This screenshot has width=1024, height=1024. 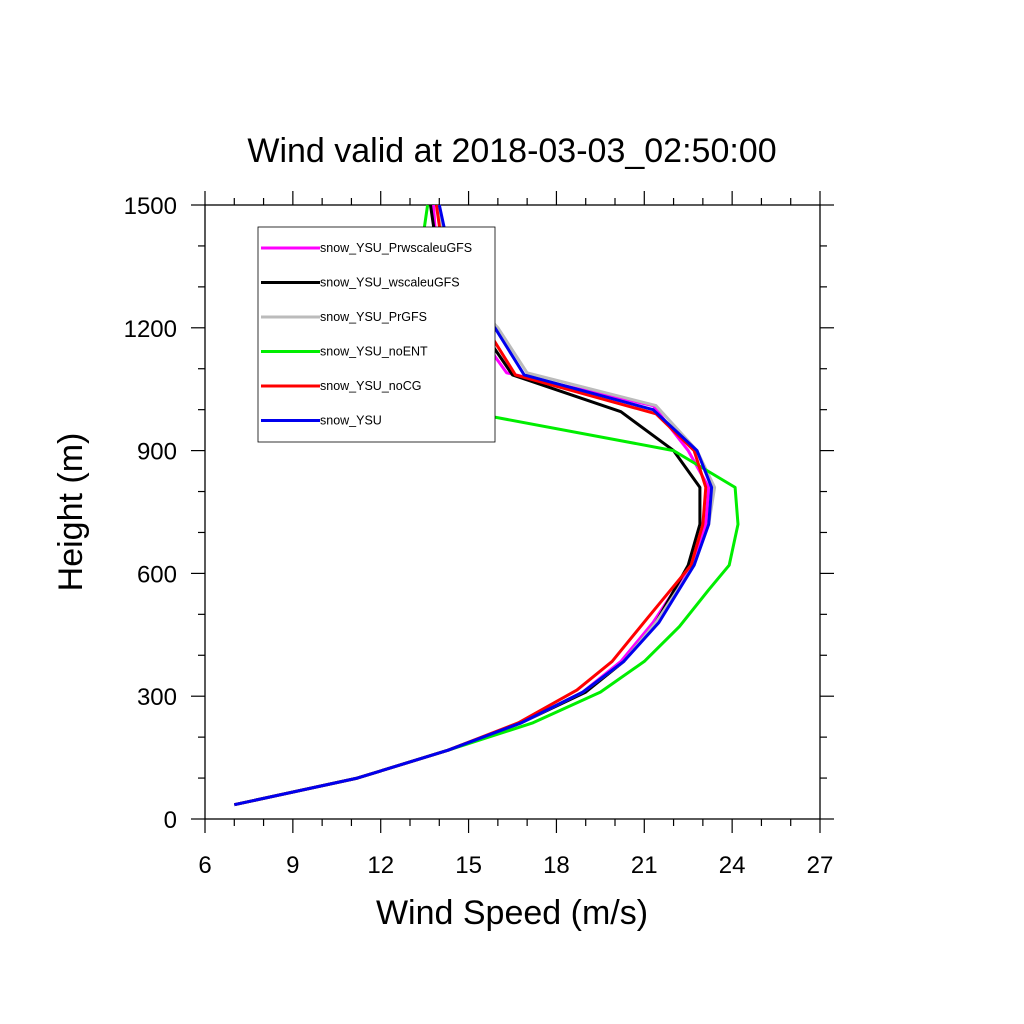 What do you see at coordinates (370, 386) in the screenshot?
I see `legend-label: snow_YSU_noCG` at bounding box center [370, 386].